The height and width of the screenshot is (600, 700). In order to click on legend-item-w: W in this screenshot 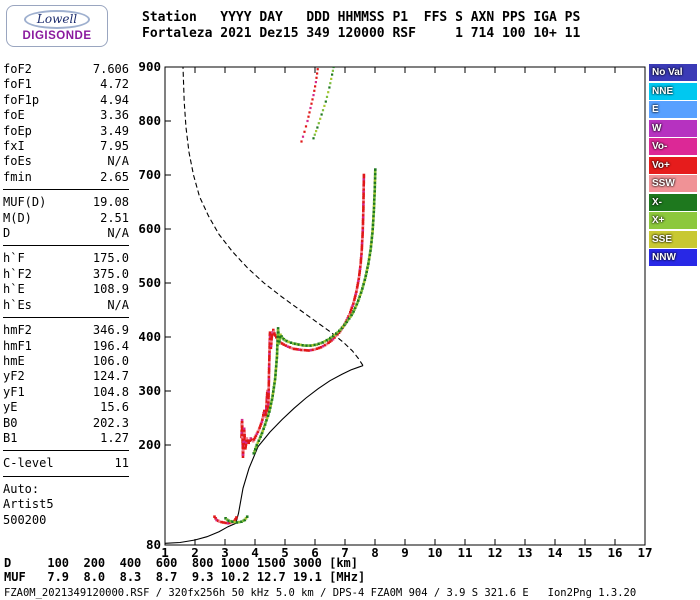, I will do `click(673, 128)`.